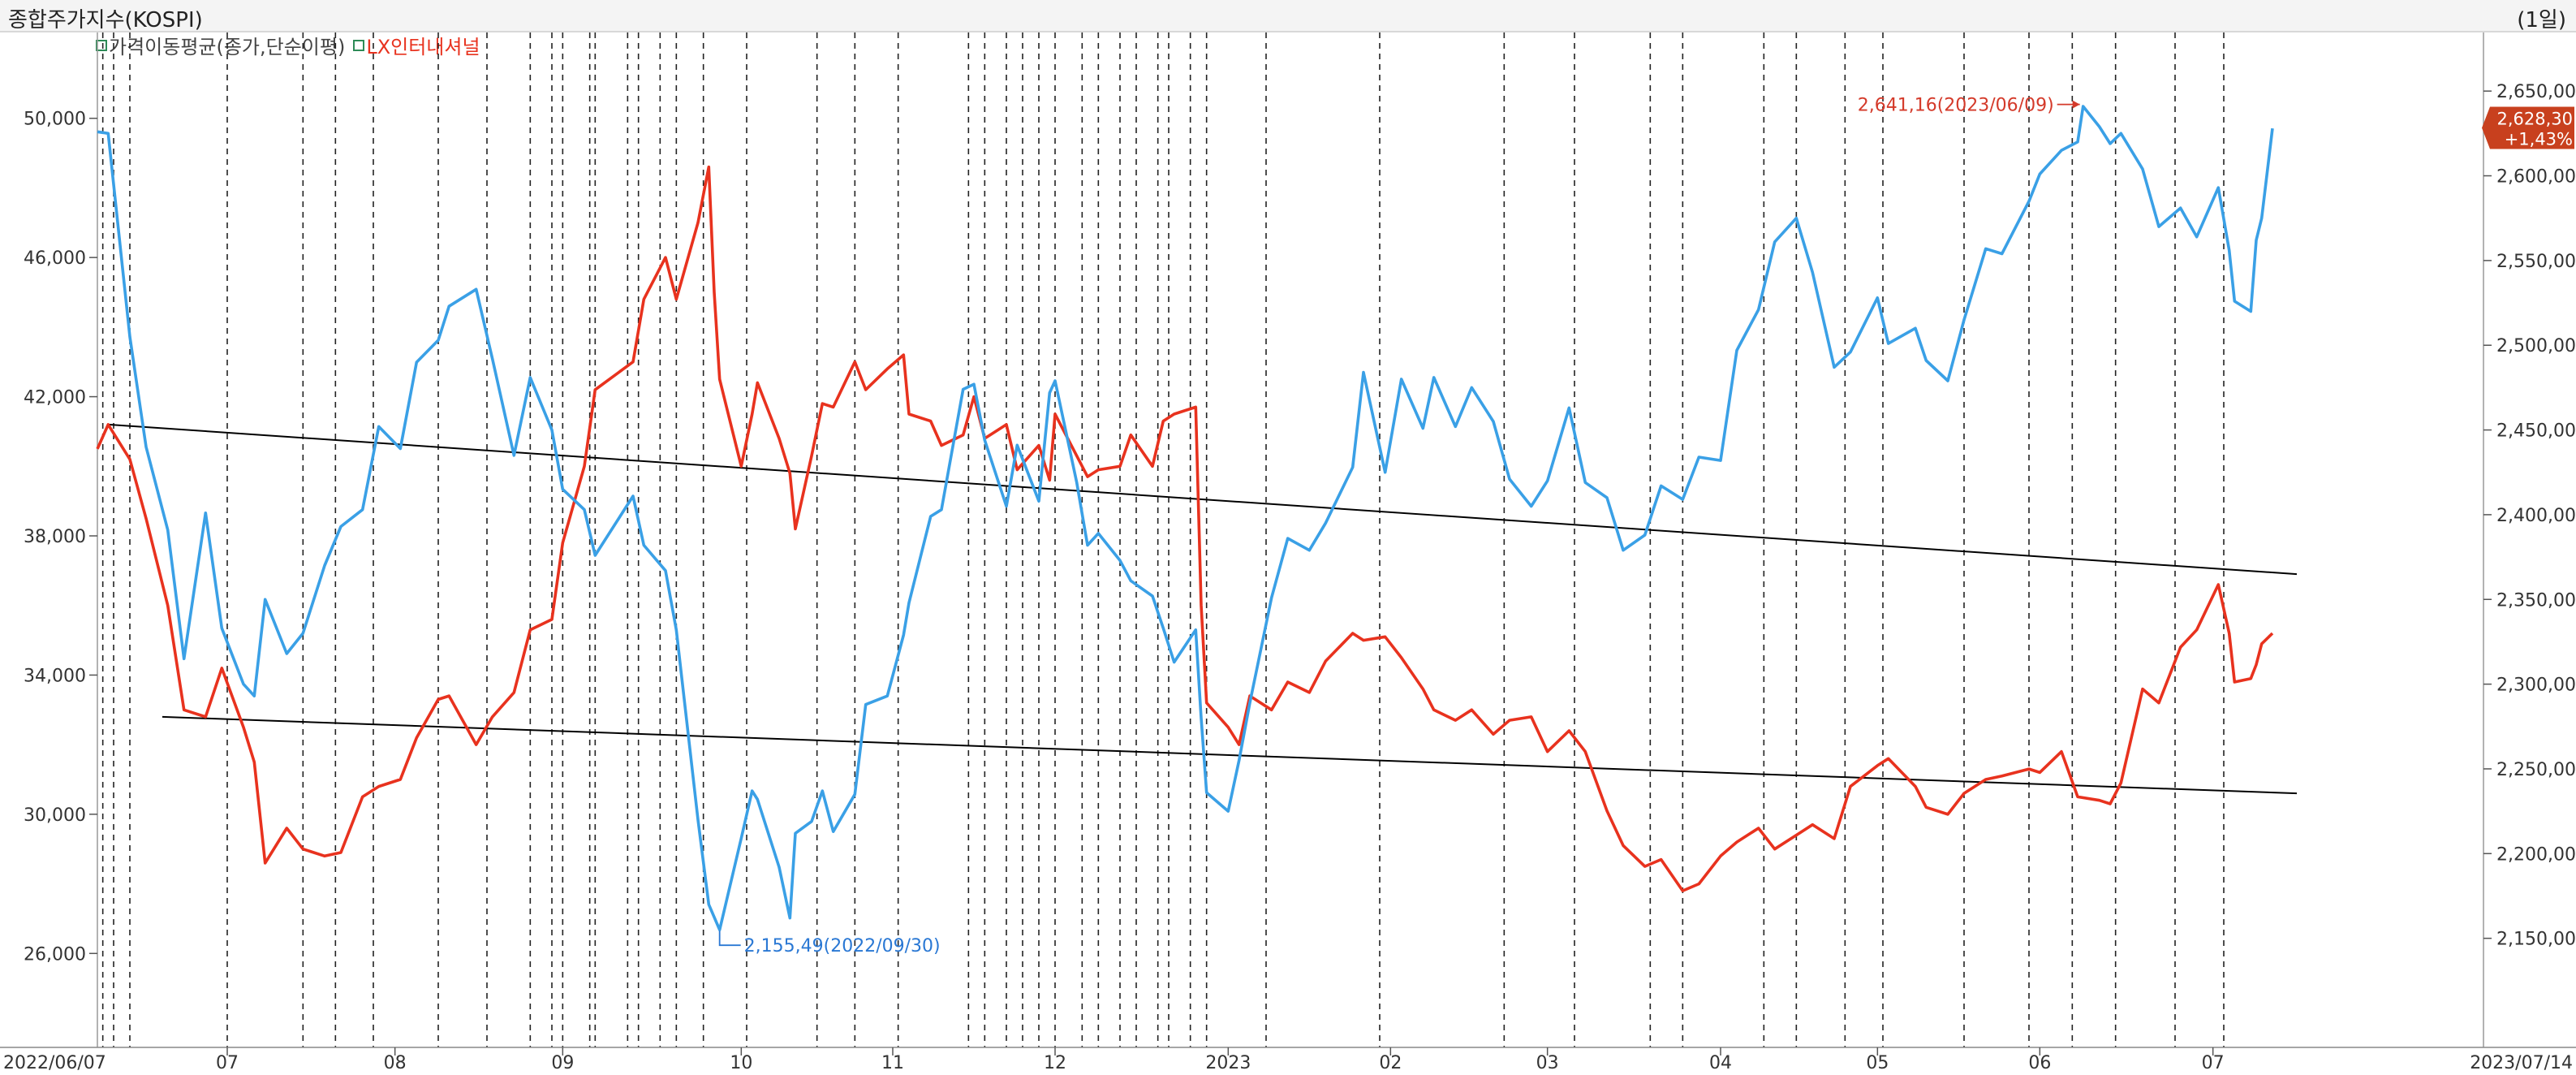 The image size is (2576, 1075). What do you see at coordinates (1288, 1061) in the screenshot?
I see `x-axis-band` at bounding box center [1288, 1061].